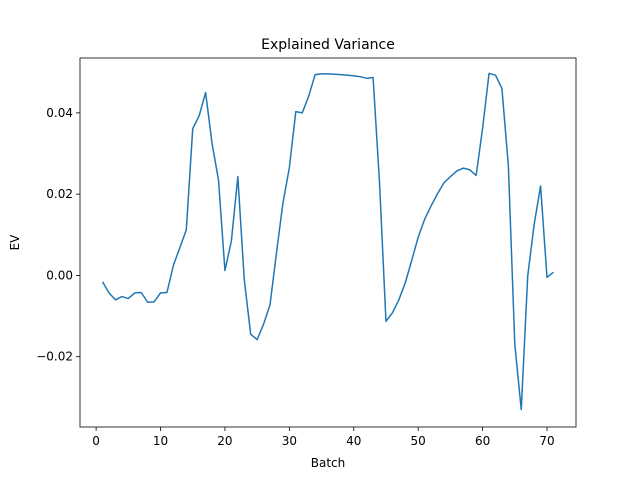  I want to click on y-tick-label: 0.00, so click(59, 275).